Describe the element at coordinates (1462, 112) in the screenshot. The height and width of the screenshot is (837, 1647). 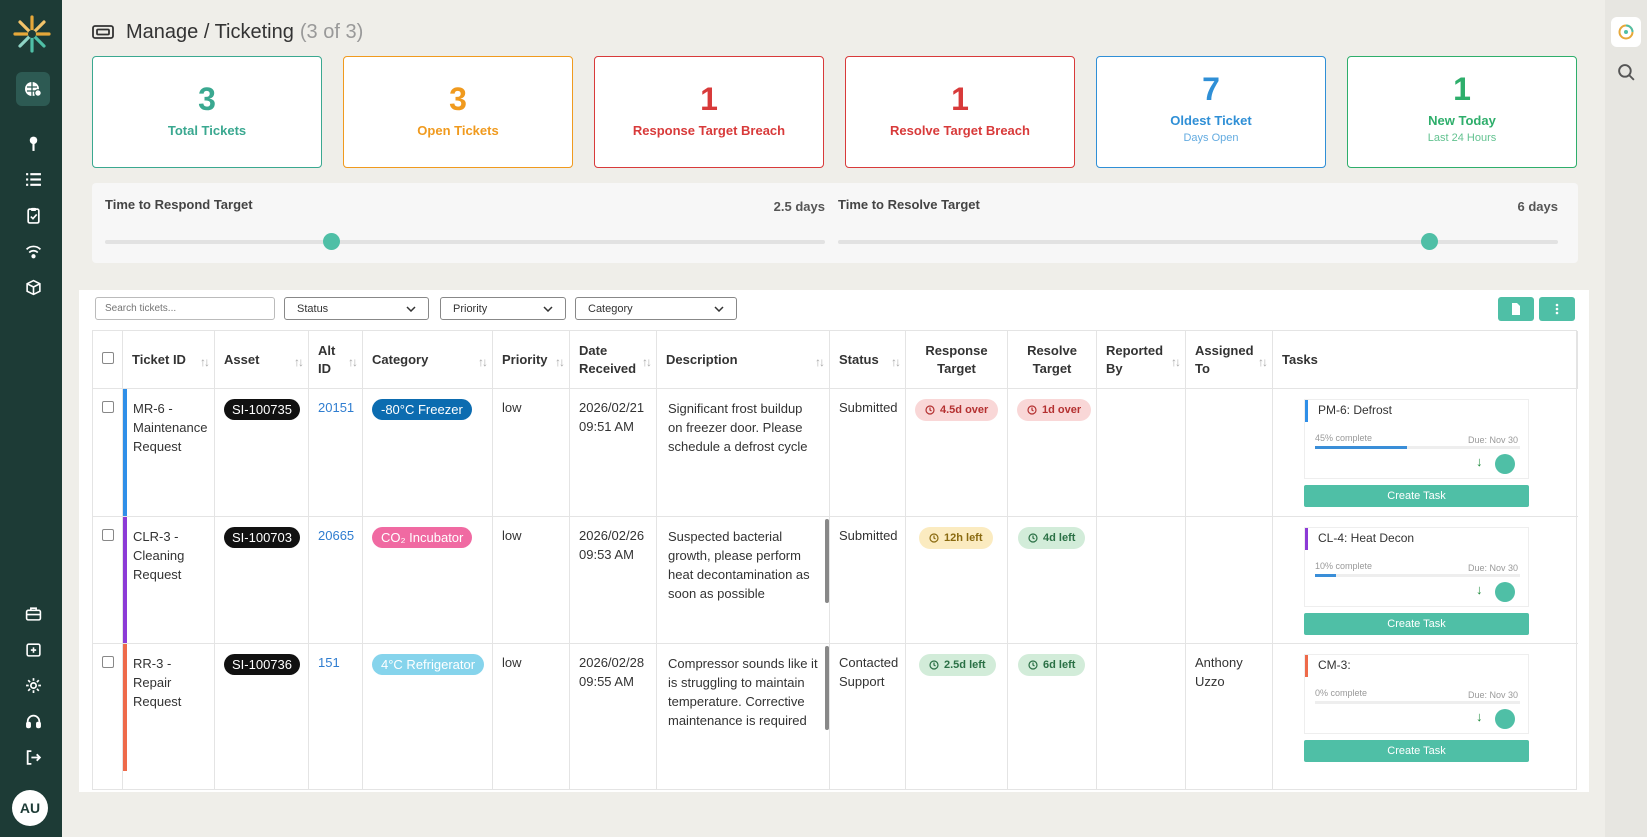
I see `summary-card: 1 New Today Last 24 Hours` at that location.